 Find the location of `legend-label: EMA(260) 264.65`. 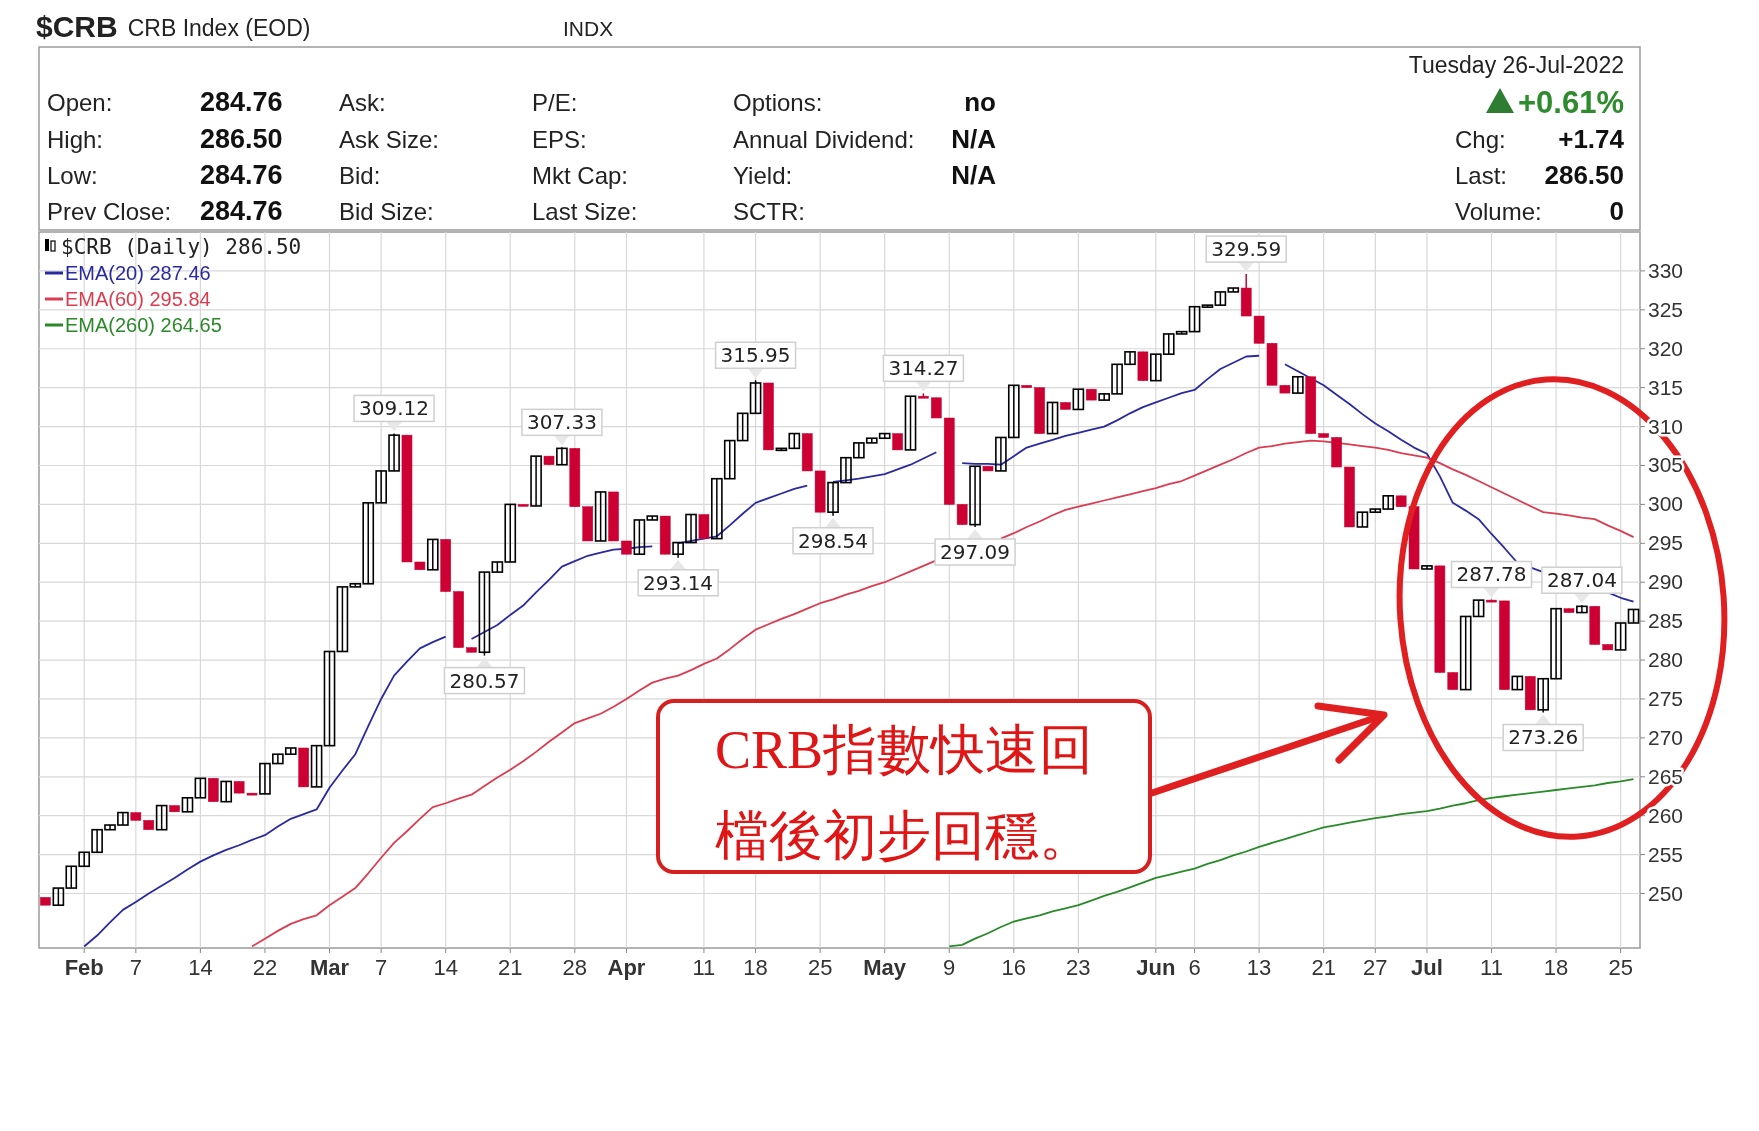

legend-label: EMA(260) 264.65 is located at coordinates (143, 325).